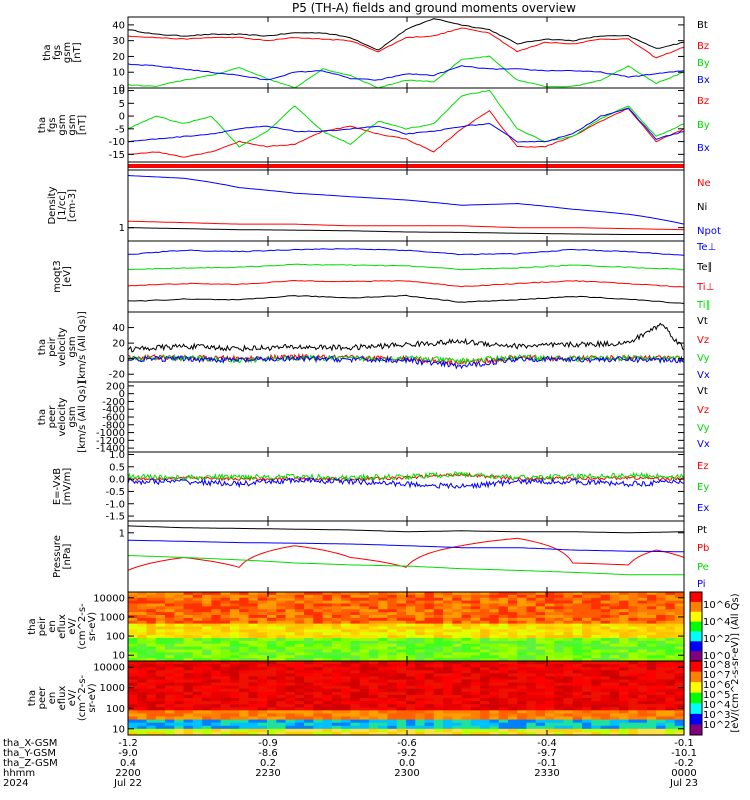 This screenshot has width=750, height=800. I want to click on series-line-pressure-Pi, so click(406, 546).